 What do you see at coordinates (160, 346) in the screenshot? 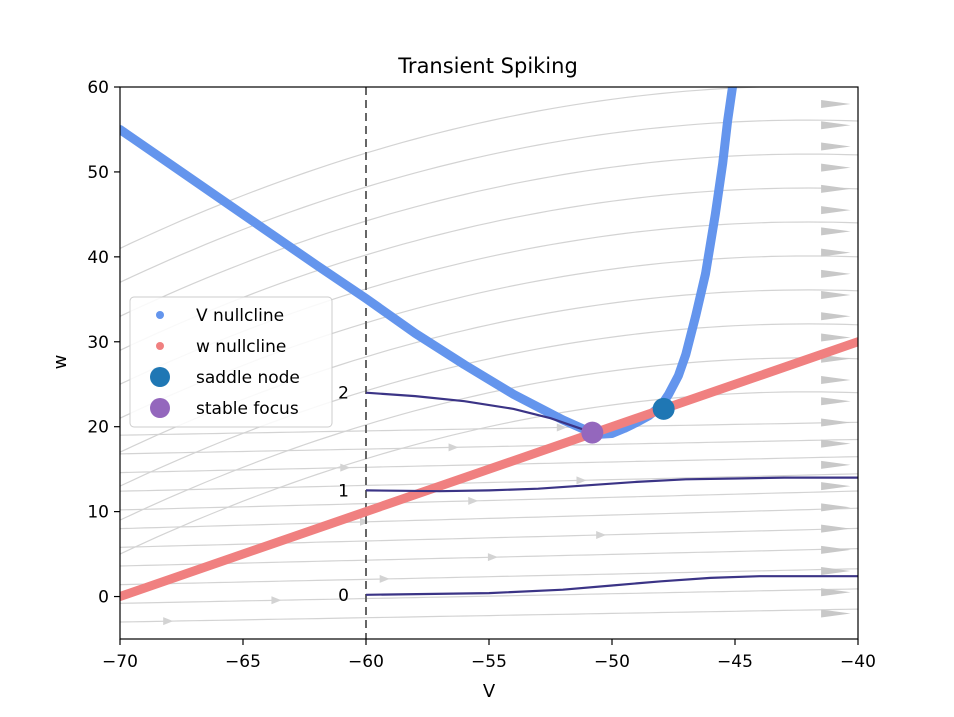
I see `legend-marker-w-nullcline` at bounding box center [160, 346].